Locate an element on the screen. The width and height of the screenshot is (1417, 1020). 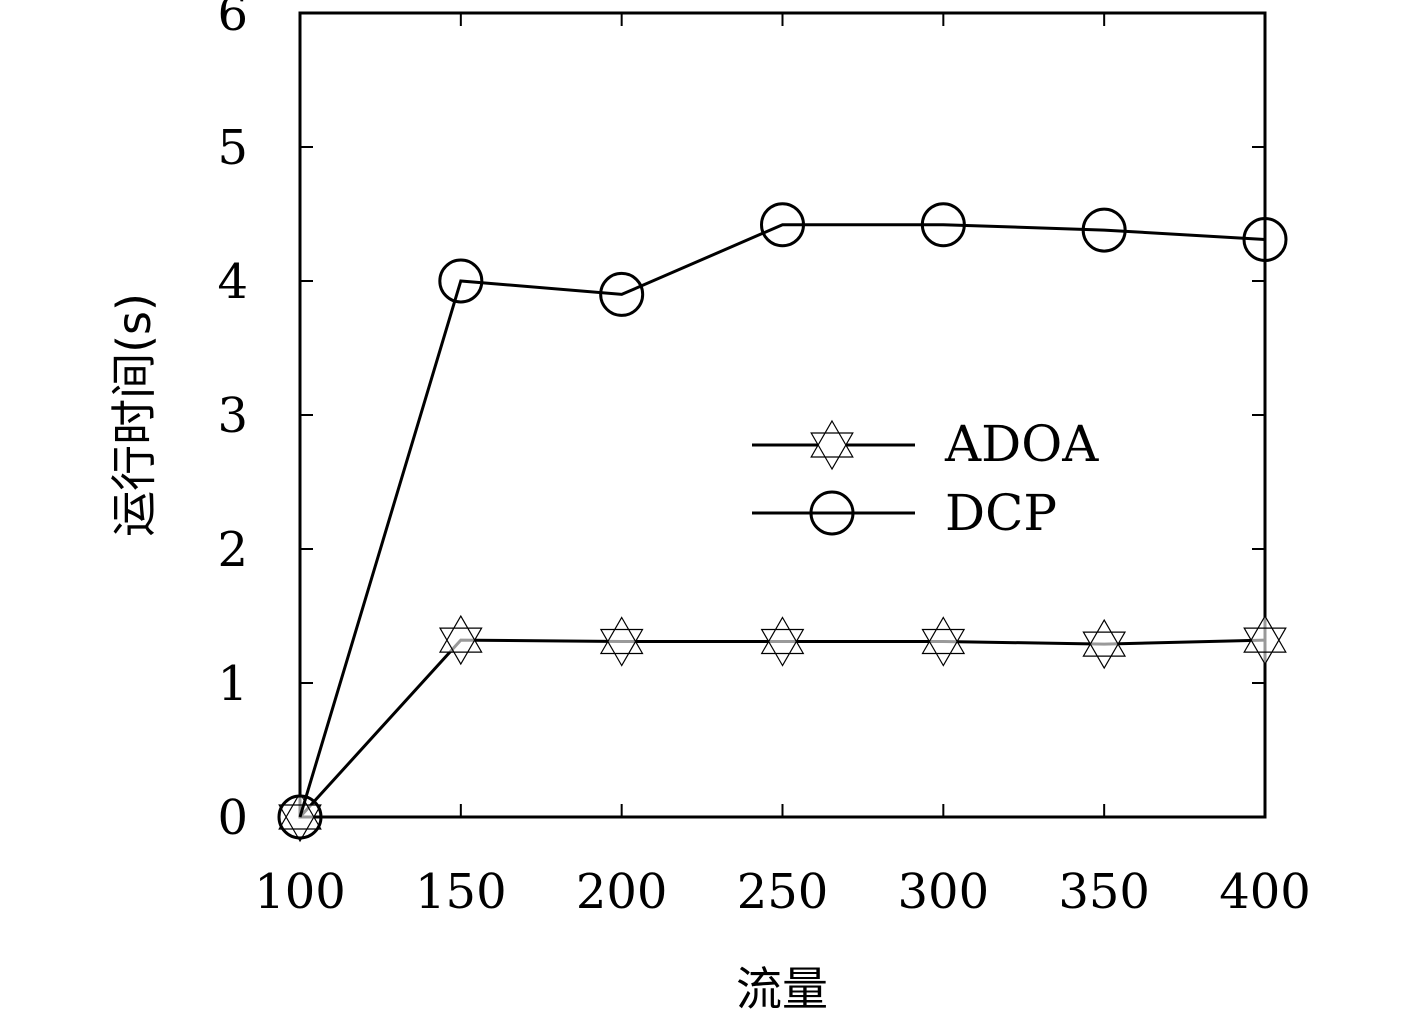
x-tick-label: 300 is located at coordinates (944, 892).